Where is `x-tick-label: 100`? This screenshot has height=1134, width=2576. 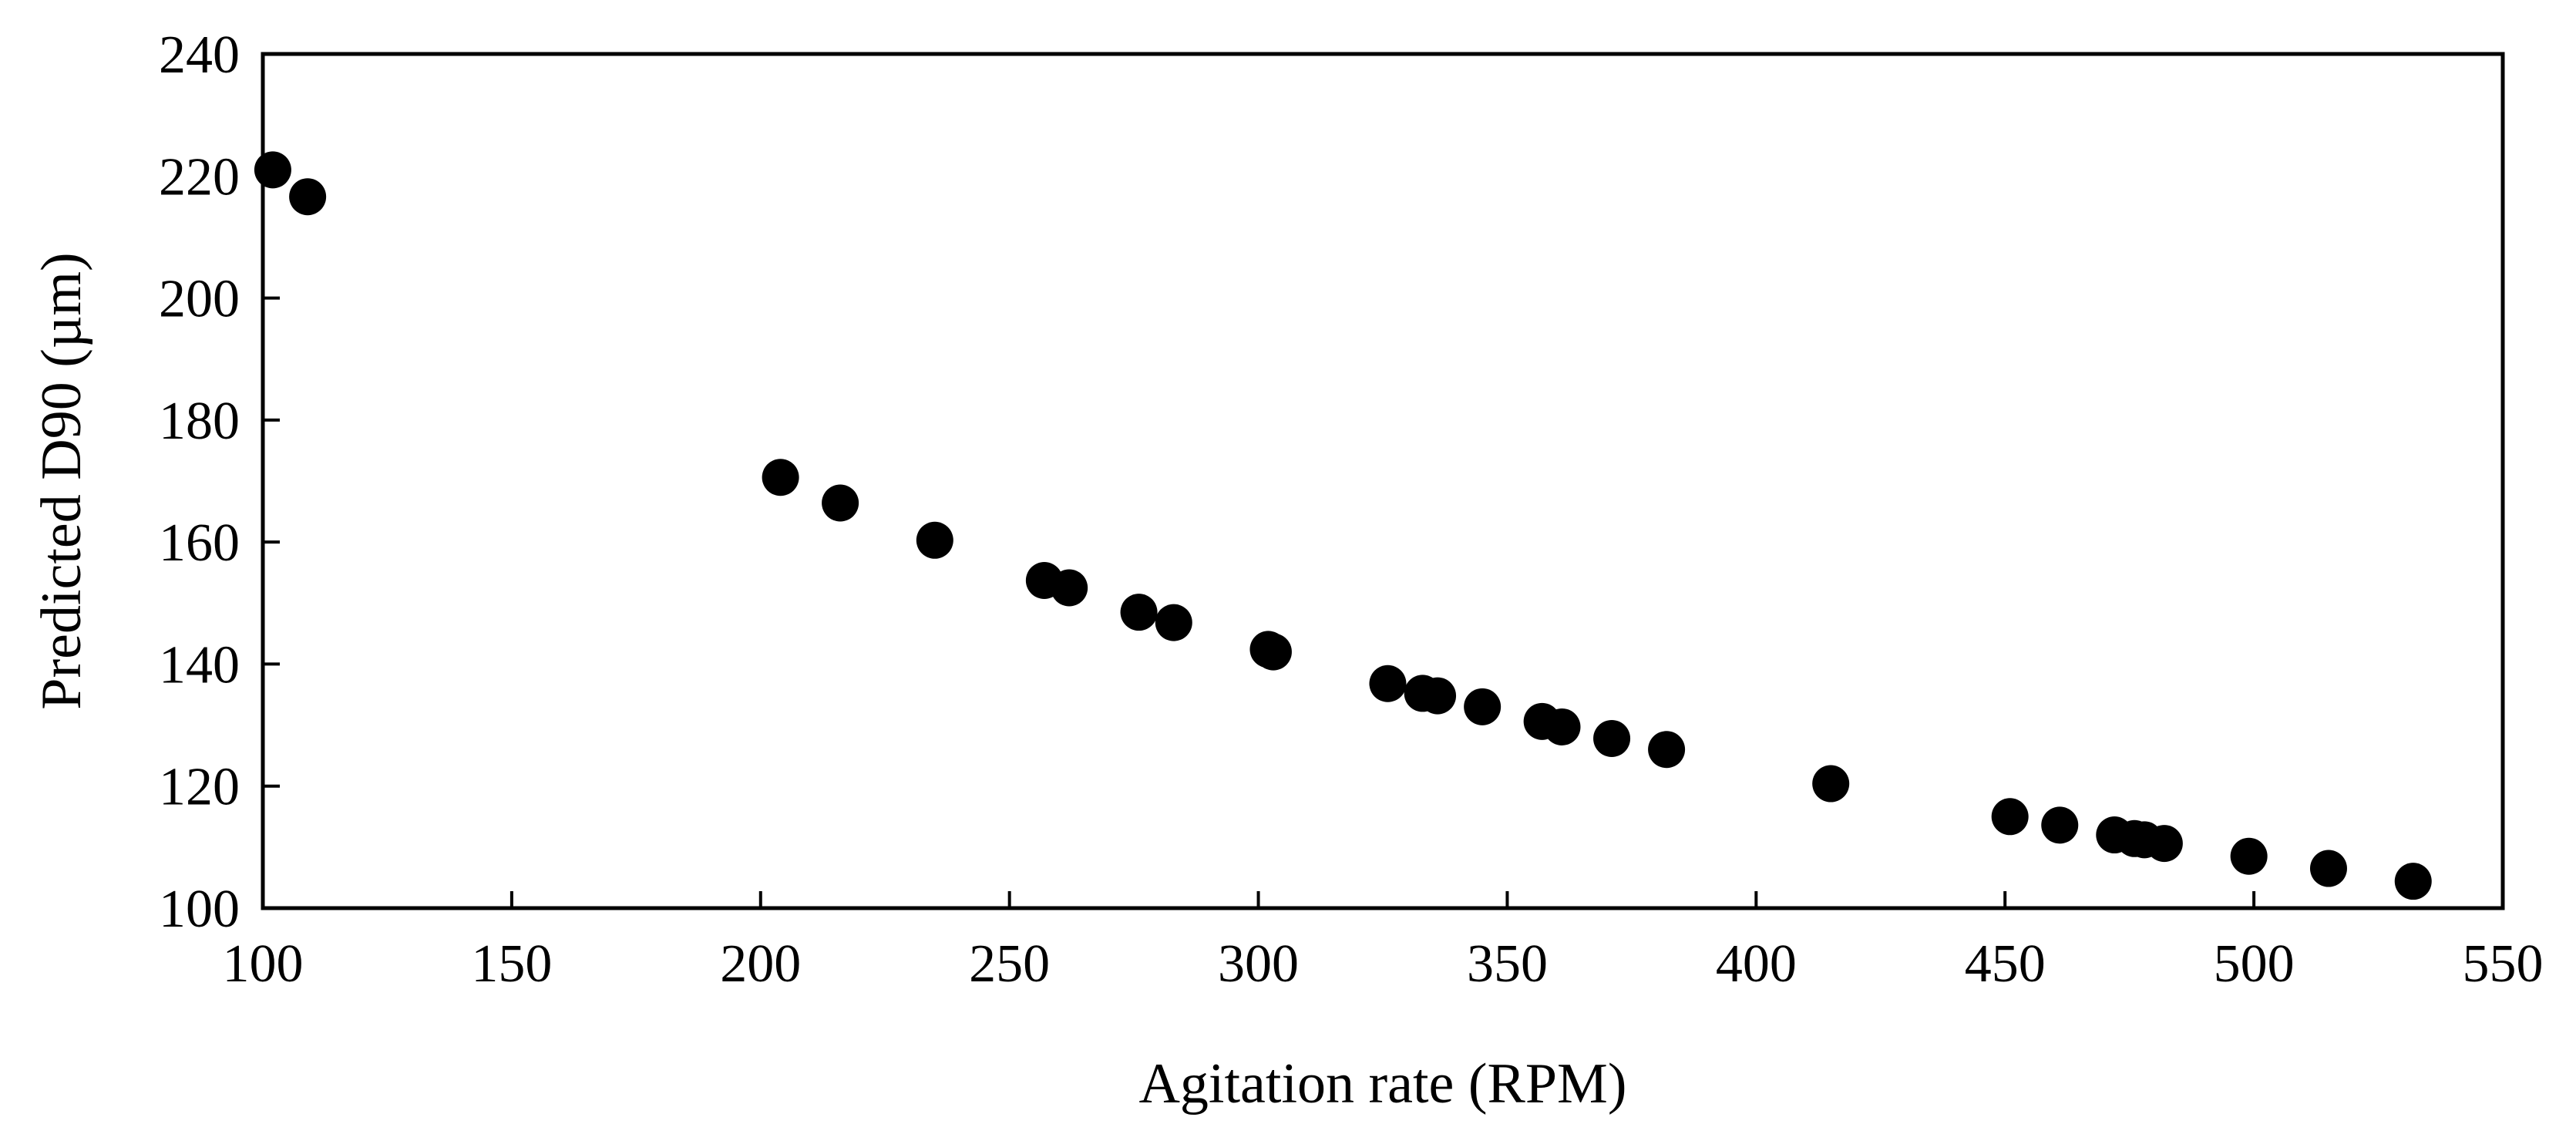
x-tick-label: 100 is located at coordinates (263, 964).